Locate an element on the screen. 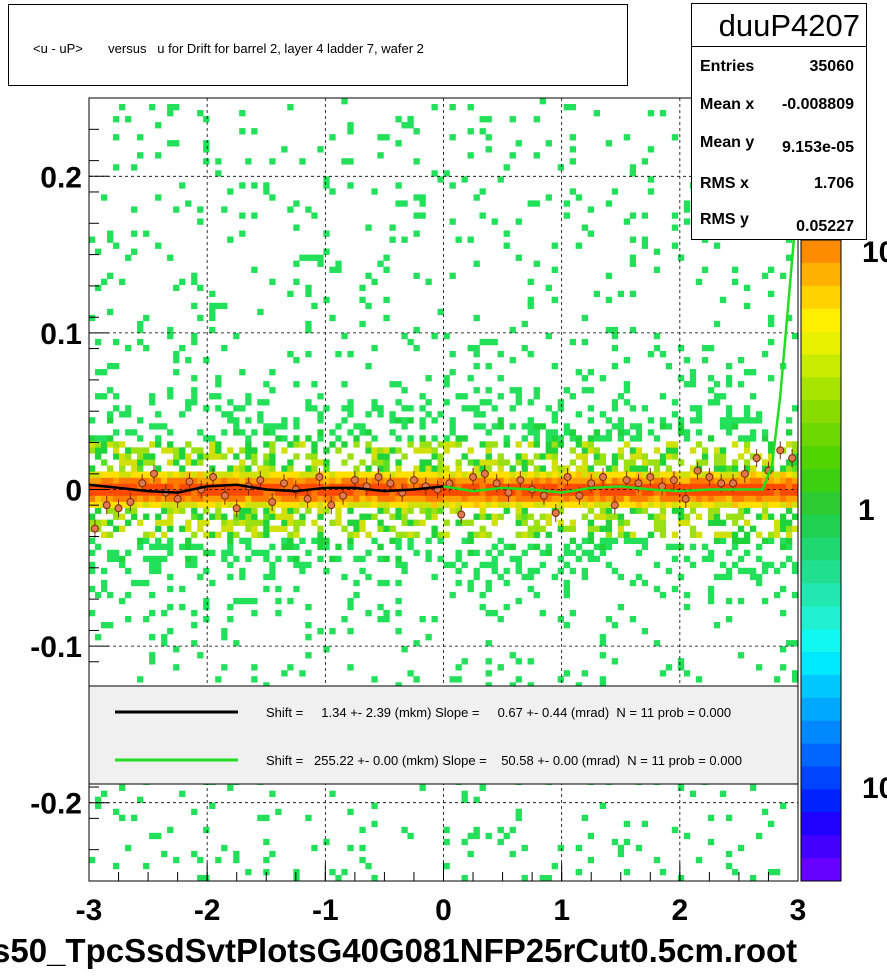 This screenshot has height=980, width=887. profile-point is located at coordinates (224, 495).